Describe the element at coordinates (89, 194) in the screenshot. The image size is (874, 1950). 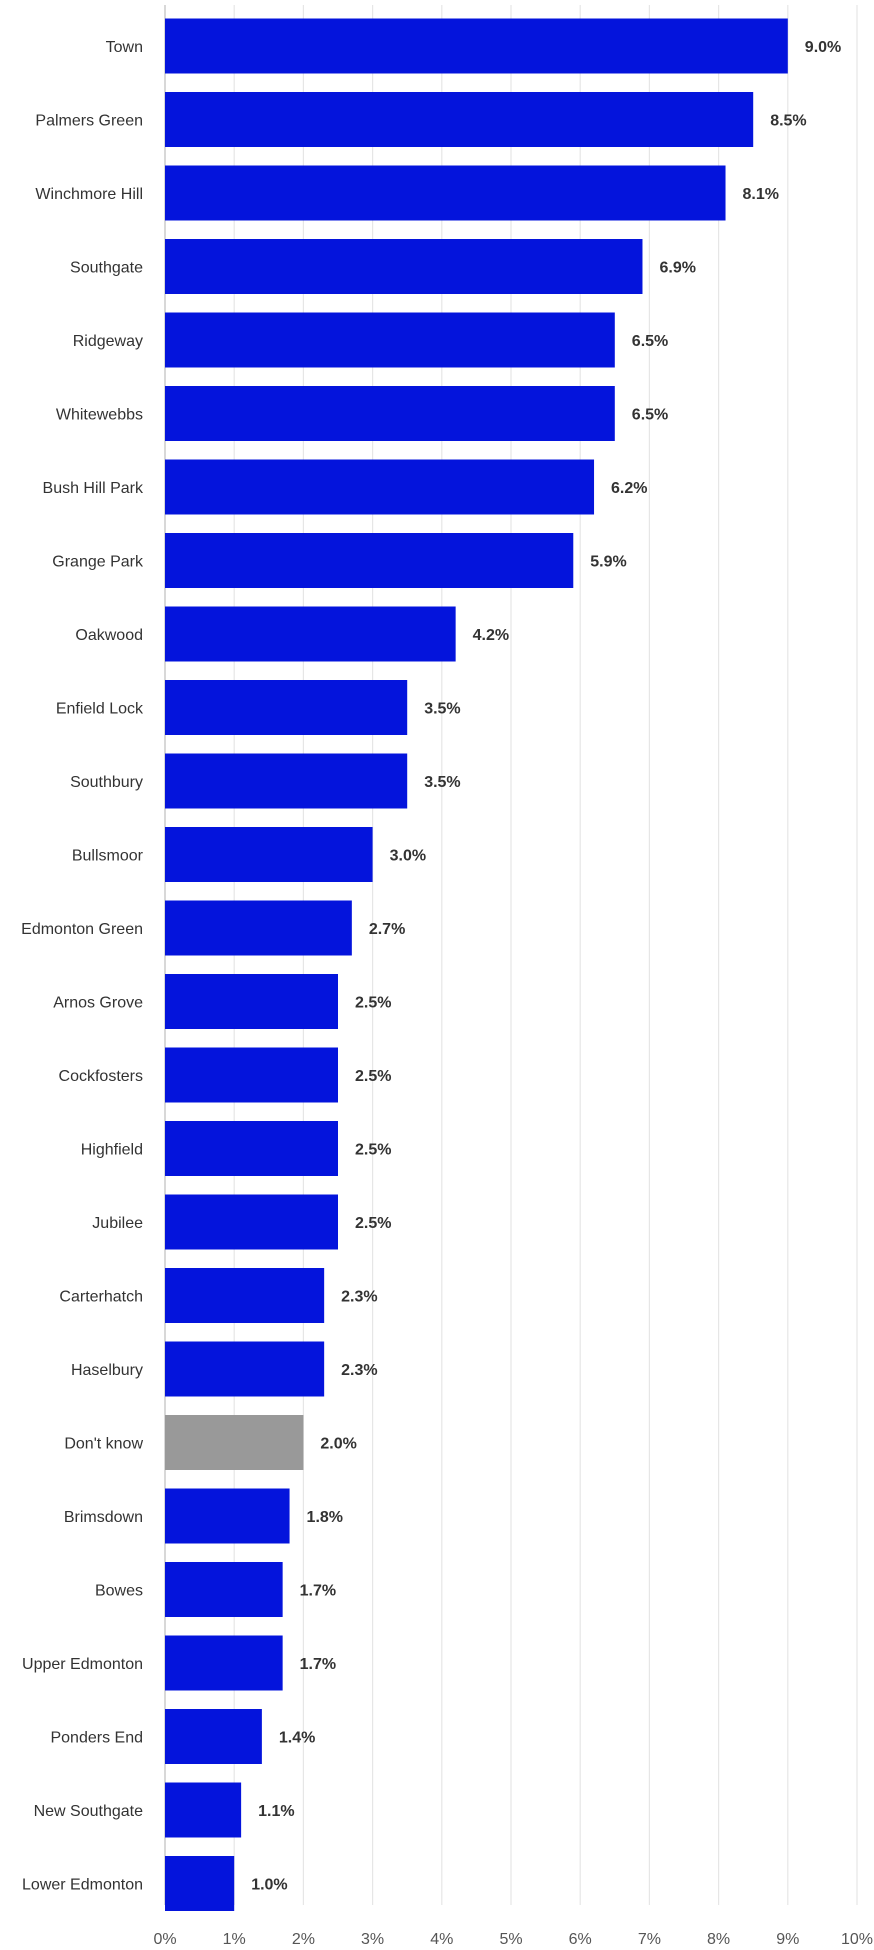
I see `category-label: Winchmore Hill` at that location.